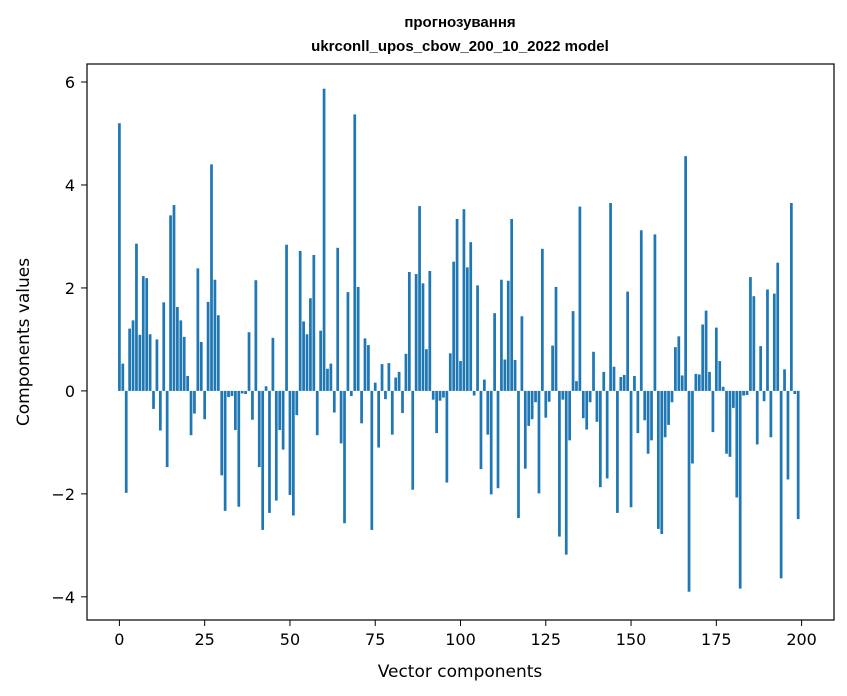 The image size is (847, 696). Describe the element at coordinates (63, 494) in the screenshot. I see `y-tick-label: −2` at that location.